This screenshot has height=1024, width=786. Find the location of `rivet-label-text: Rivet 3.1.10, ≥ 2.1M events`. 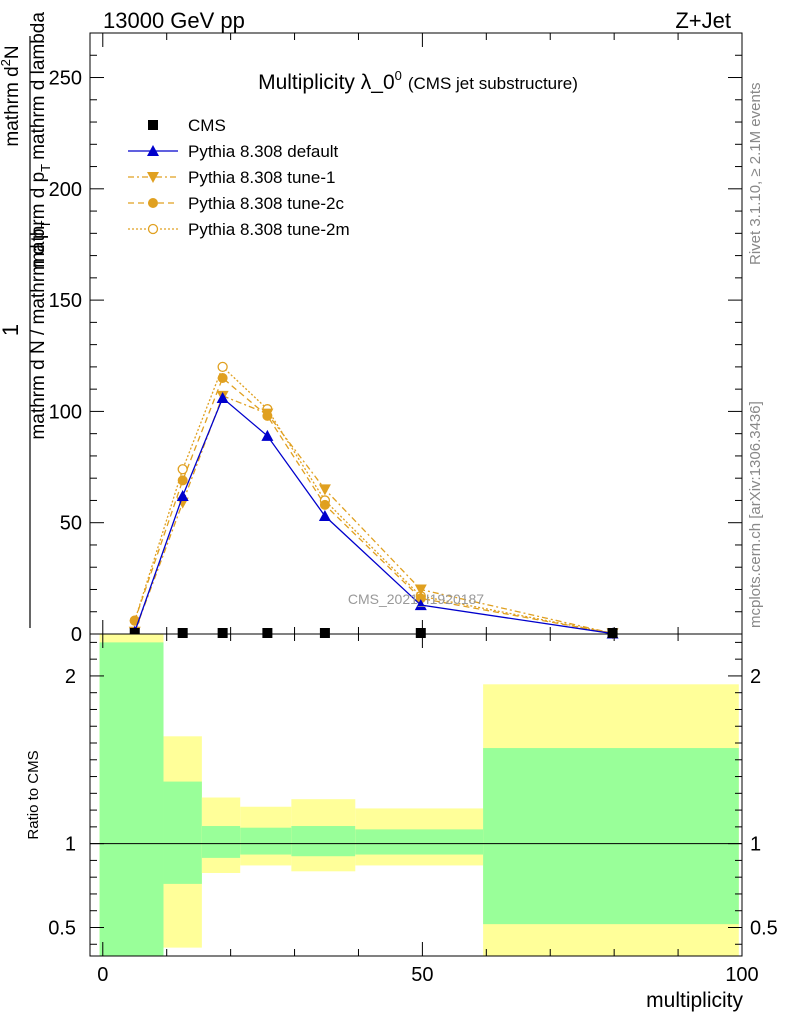

rivet-label-text: Rivet 3.1.10, ≥ 2.1M events is located at coordinates (755, 174).